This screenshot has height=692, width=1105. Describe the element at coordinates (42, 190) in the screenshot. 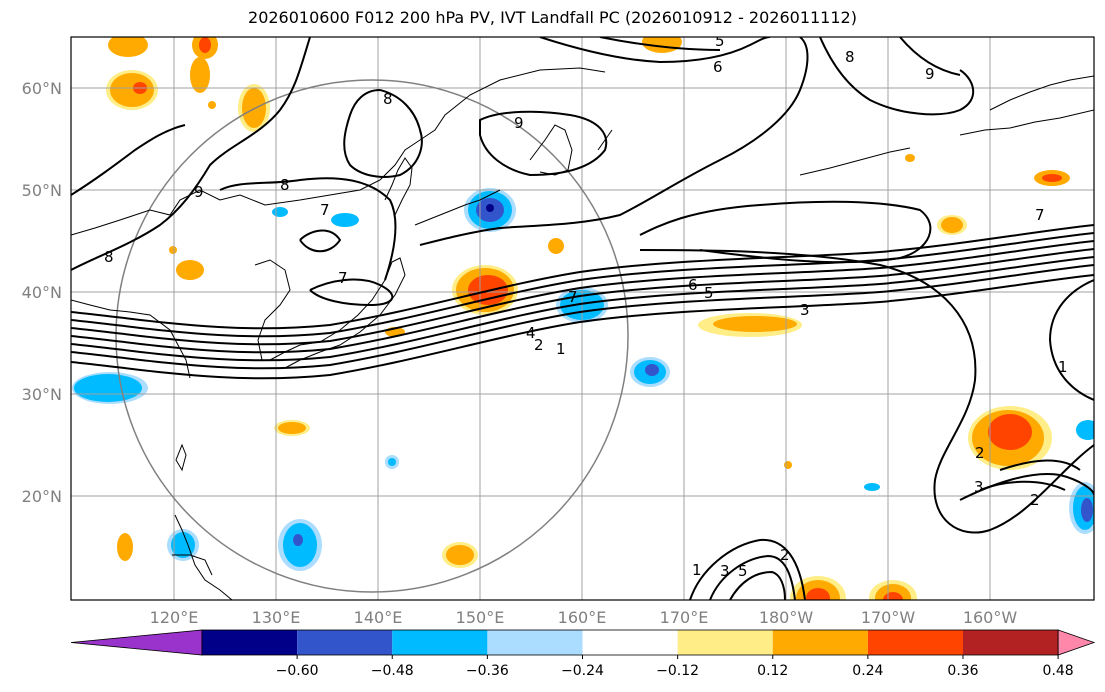

I see `lat-label: 50°N` at that location.